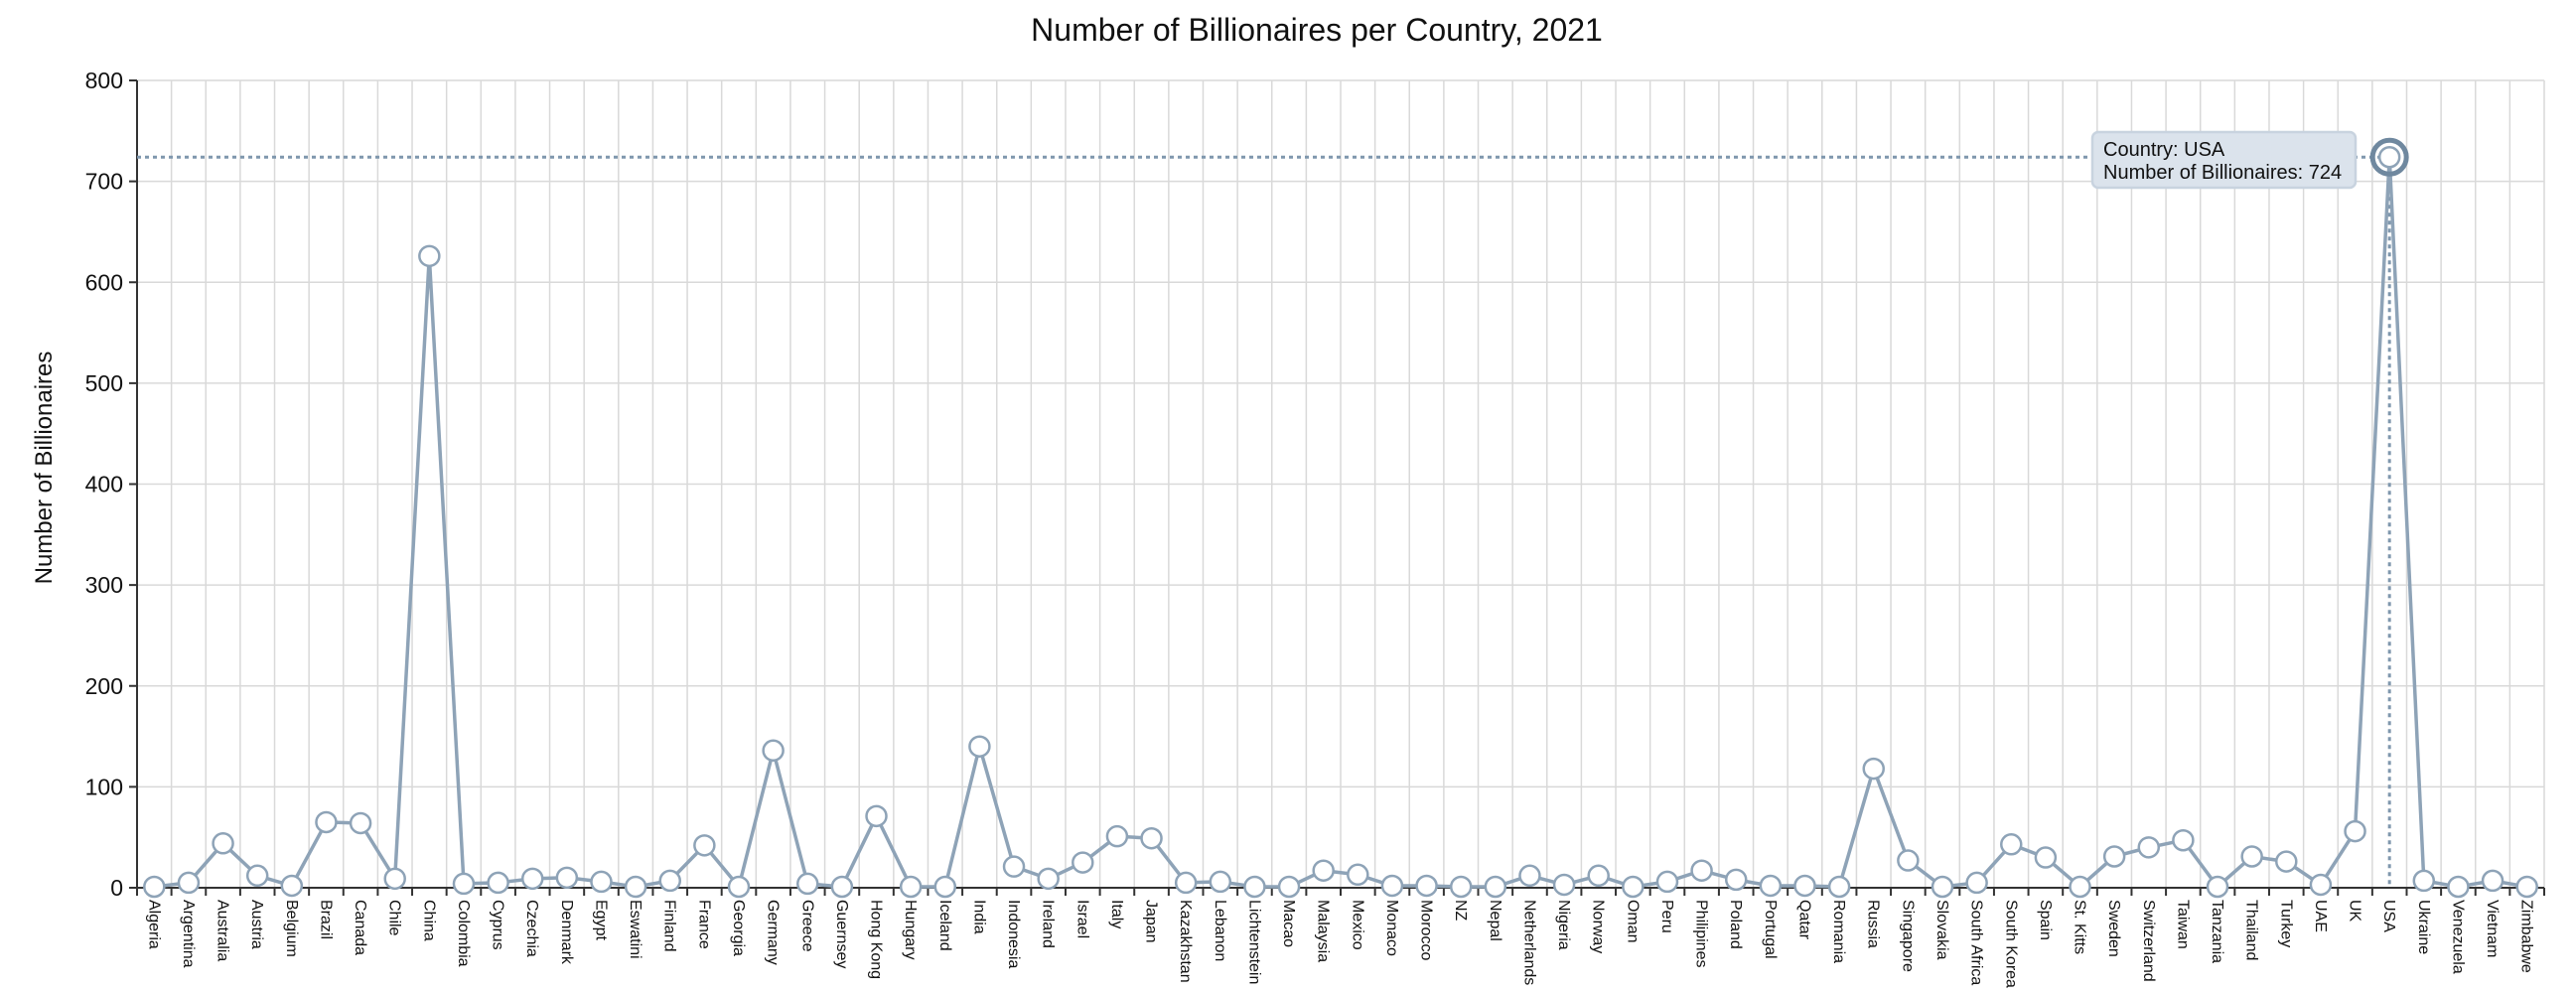  What do you see at coordinates (104, 686) in the screenshot?
I see `y-tick-label: 200` at bounding box center [104, 686].